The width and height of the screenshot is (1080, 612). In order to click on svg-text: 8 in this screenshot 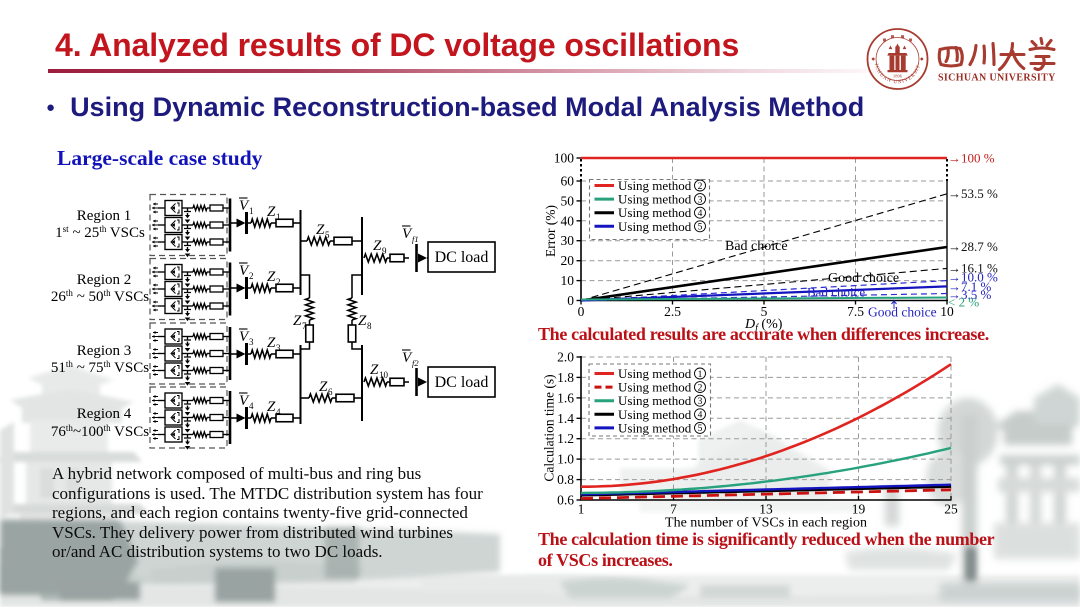, I will do `click(369, 326)`.